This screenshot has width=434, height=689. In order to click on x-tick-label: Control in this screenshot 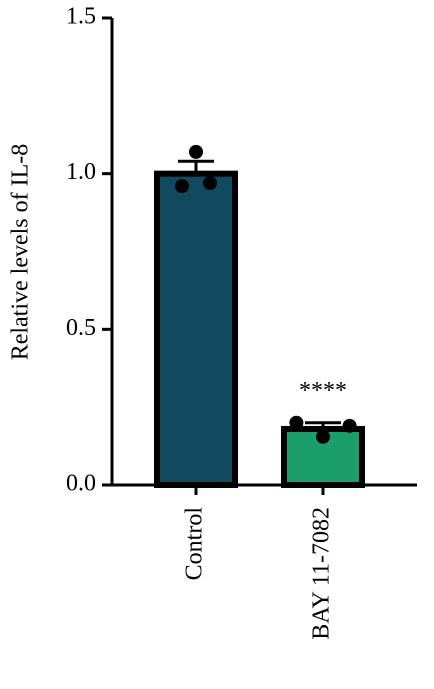, I will do `click(195, 544)`.